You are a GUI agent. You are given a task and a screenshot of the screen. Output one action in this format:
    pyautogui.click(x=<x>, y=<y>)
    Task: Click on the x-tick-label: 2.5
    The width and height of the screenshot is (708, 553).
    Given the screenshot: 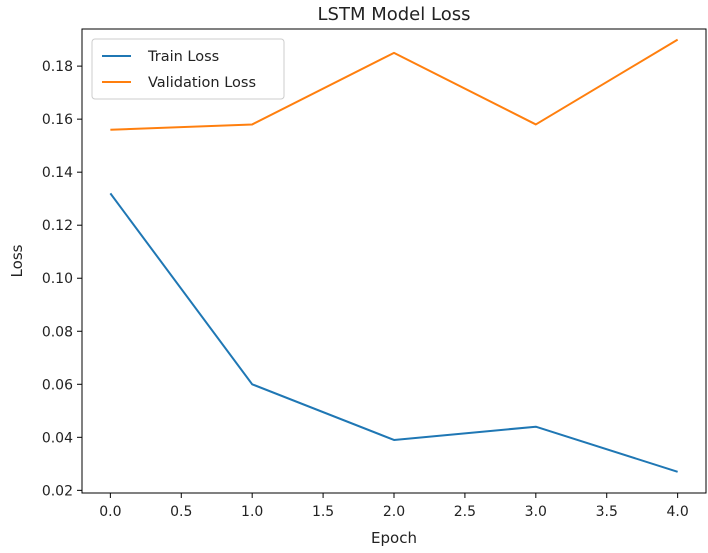 What is the action you would take?
    pyautogui.click(x=465, y=512)
    